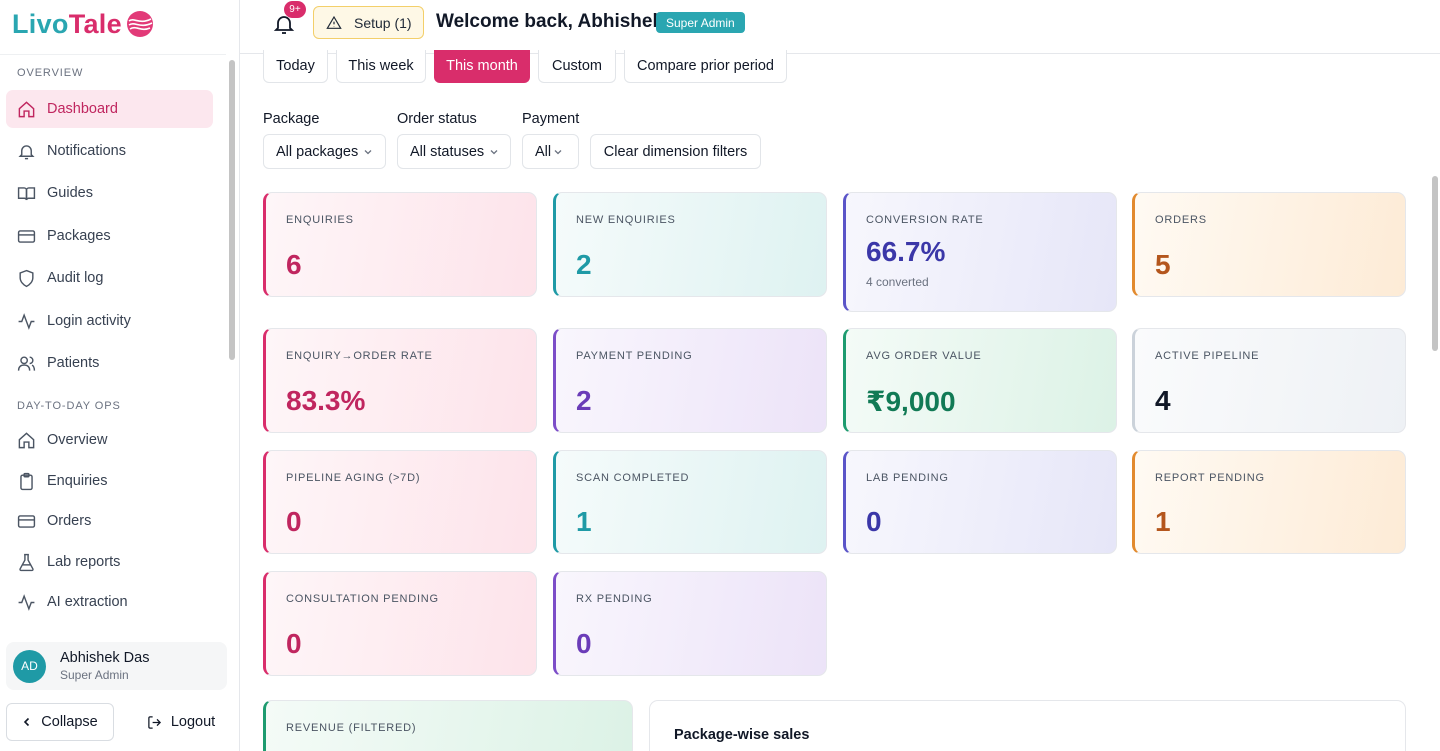 The image size is (1440, 751). I want to click on metric-card-rx-pending: RX PENDING 0, so click(690, 623).